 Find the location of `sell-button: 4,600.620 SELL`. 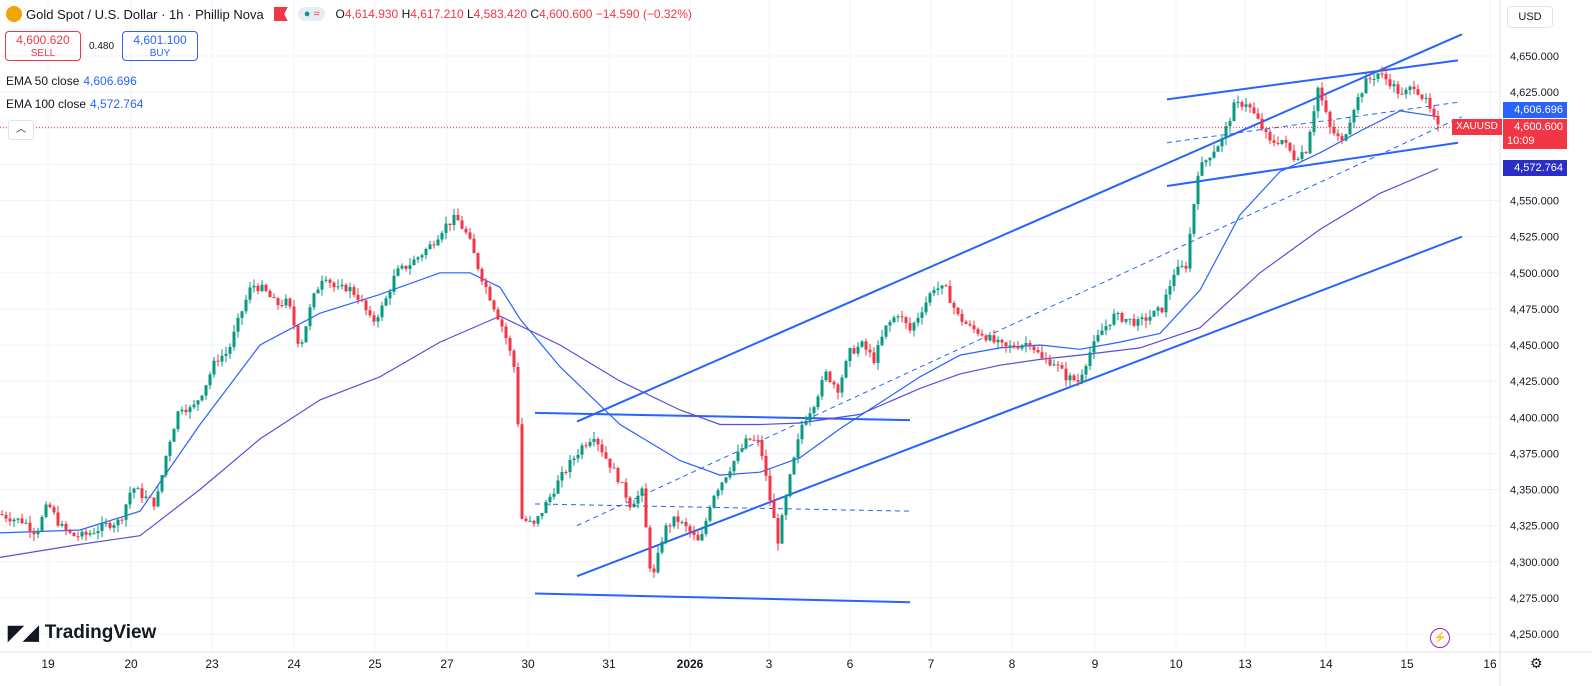

sell-button: 4,600.620 SELL is located at coordinates (43, 46).